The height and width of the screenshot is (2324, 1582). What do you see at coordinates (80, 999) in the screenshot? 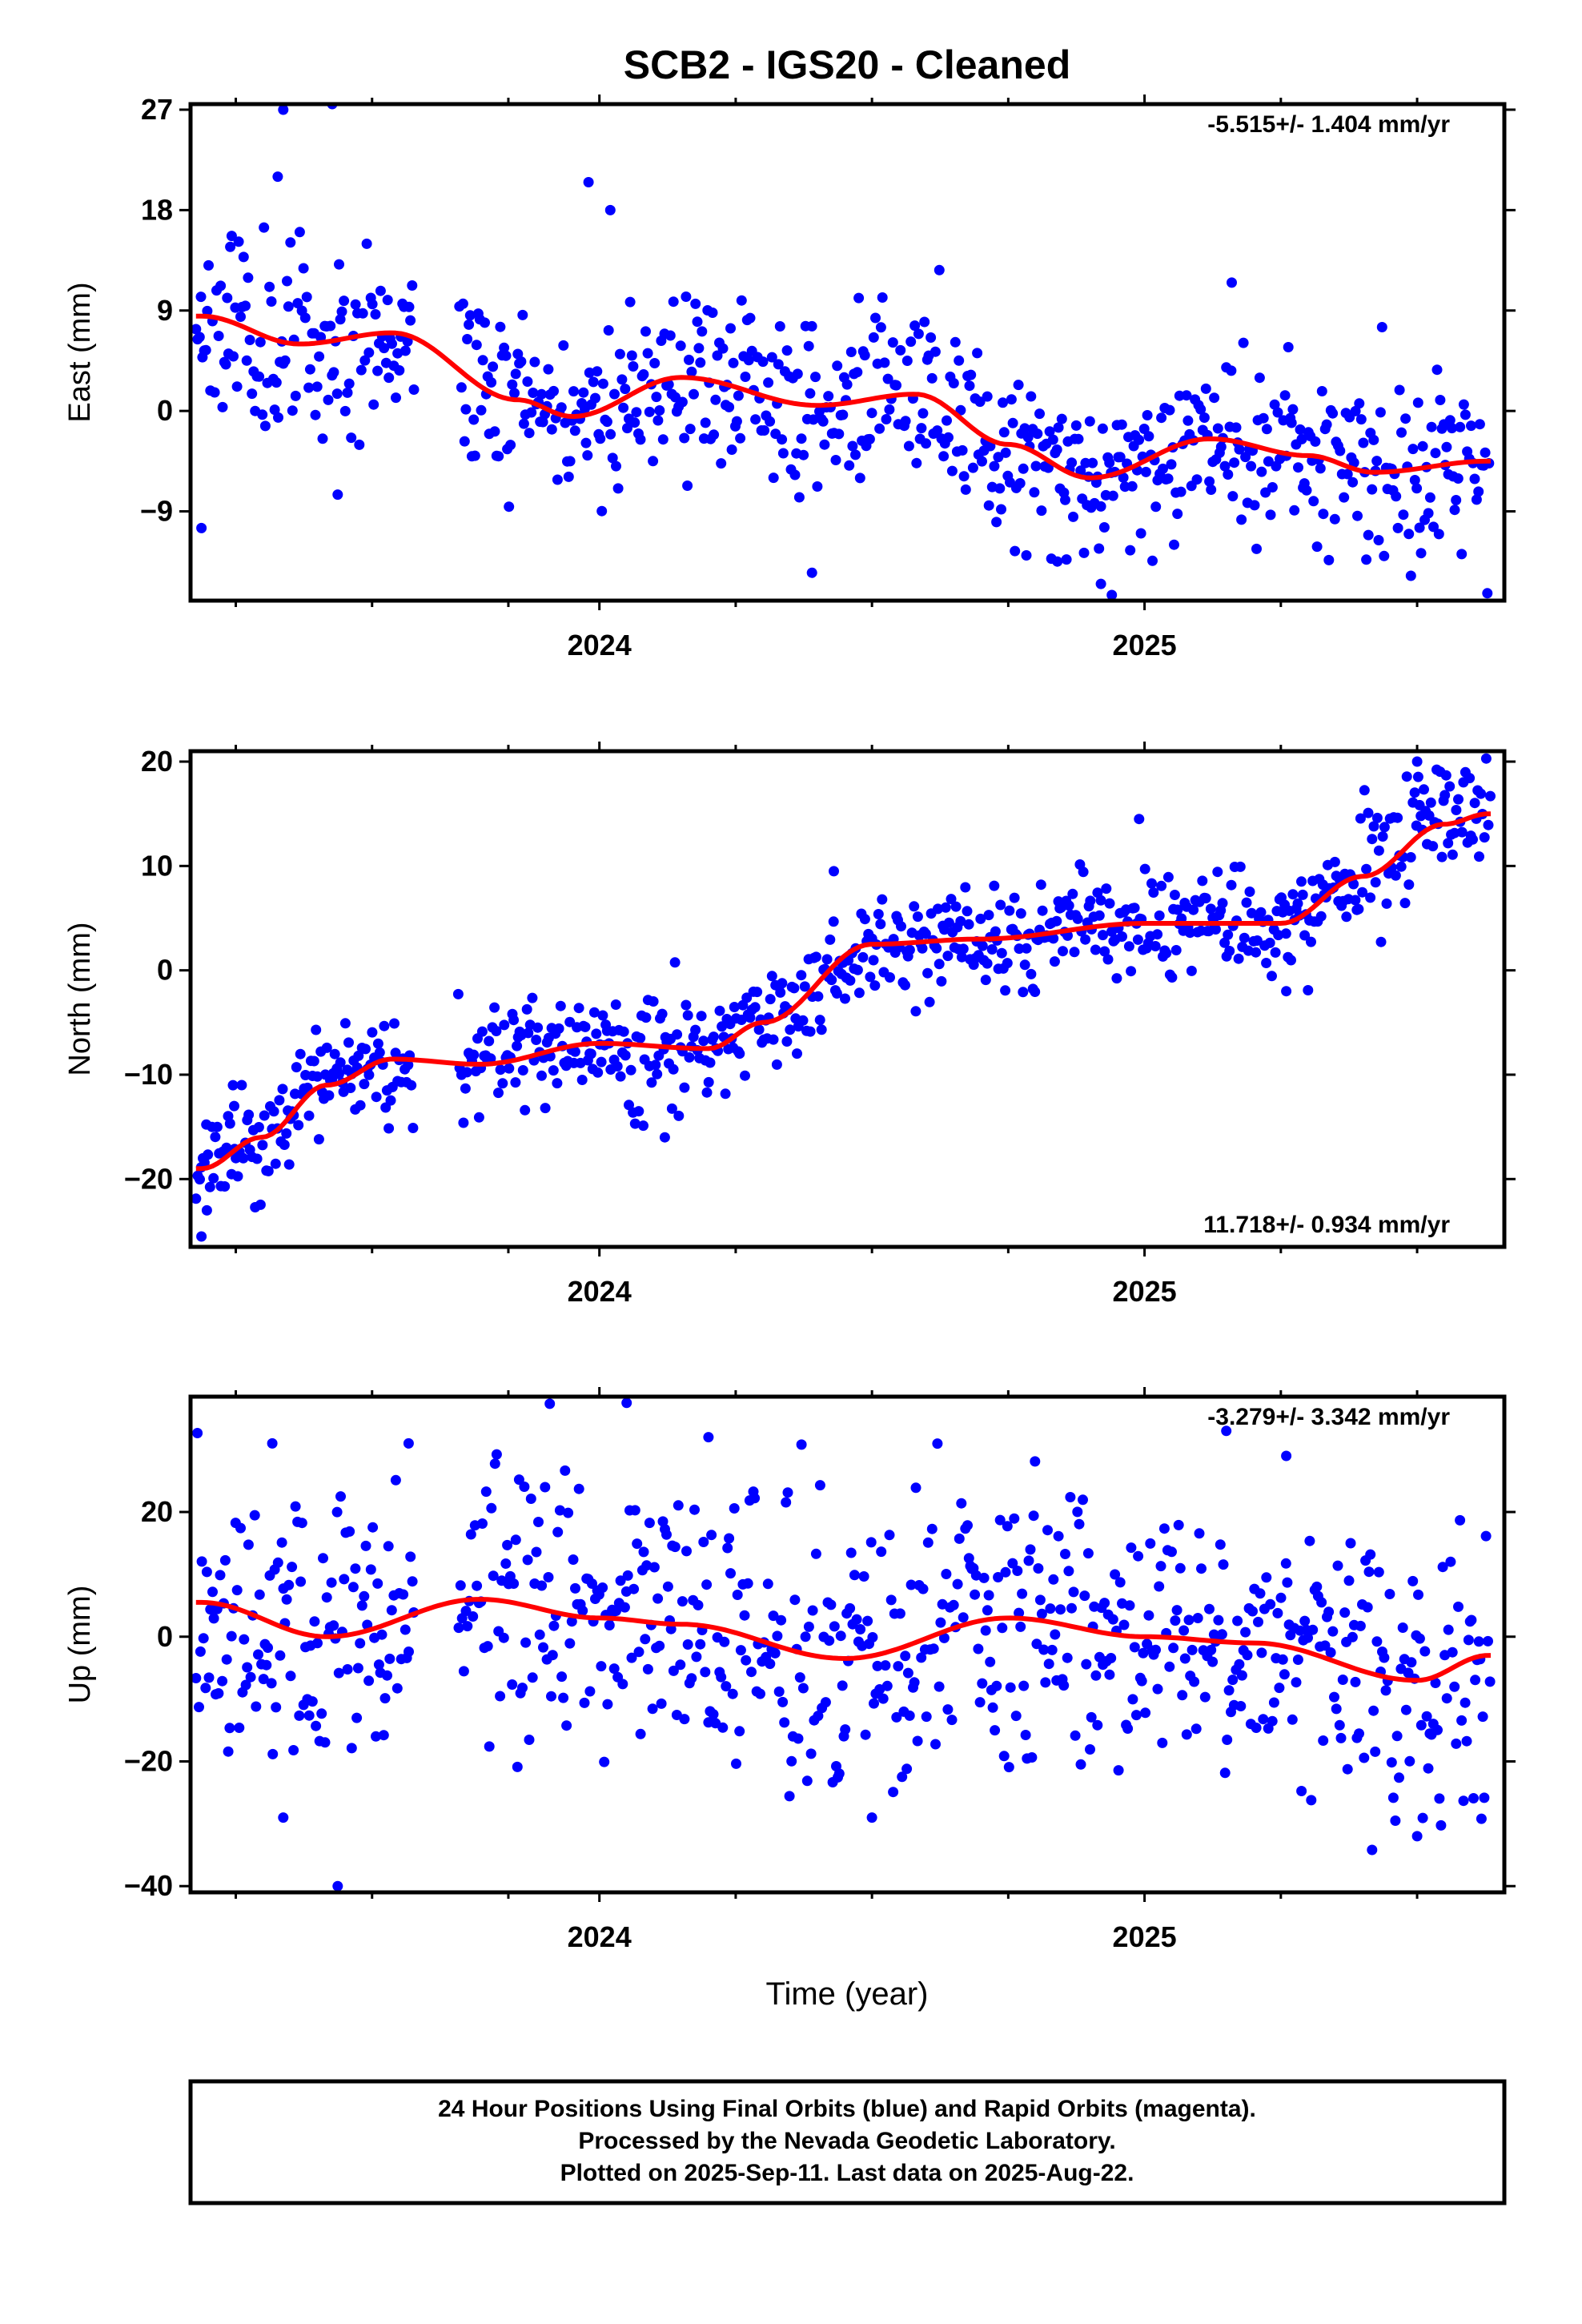
I see `north-axis-label: North (mm)` at bounding box center [80, 999].